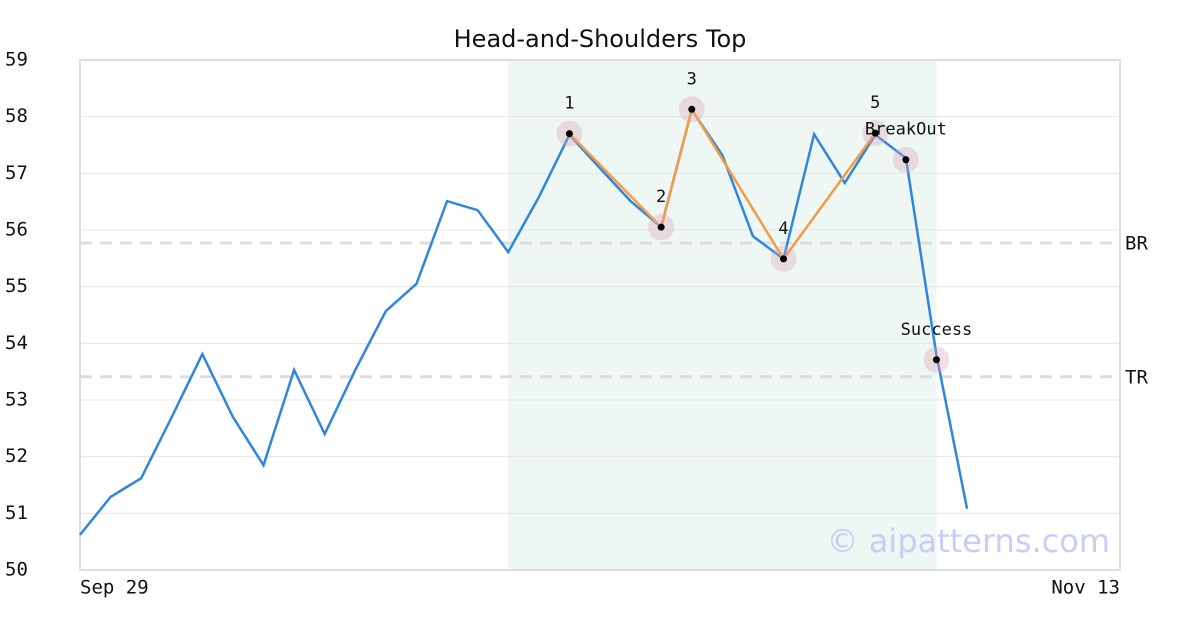 Image resolution: width=1200 pixels, height=630 pixels. What do you see at coordinates (906, 130) in the screenshot?
I see `marker-label: BreakOut` at bounding box center [906, 130].